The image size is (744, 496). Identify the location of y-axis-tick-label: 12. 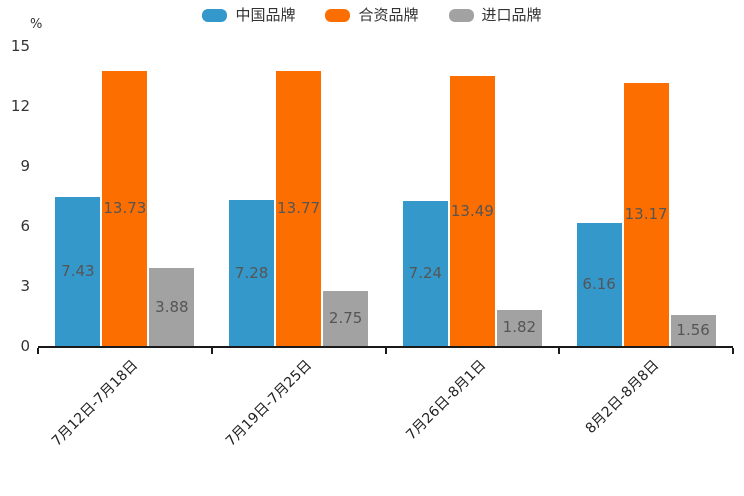
(20, 106).